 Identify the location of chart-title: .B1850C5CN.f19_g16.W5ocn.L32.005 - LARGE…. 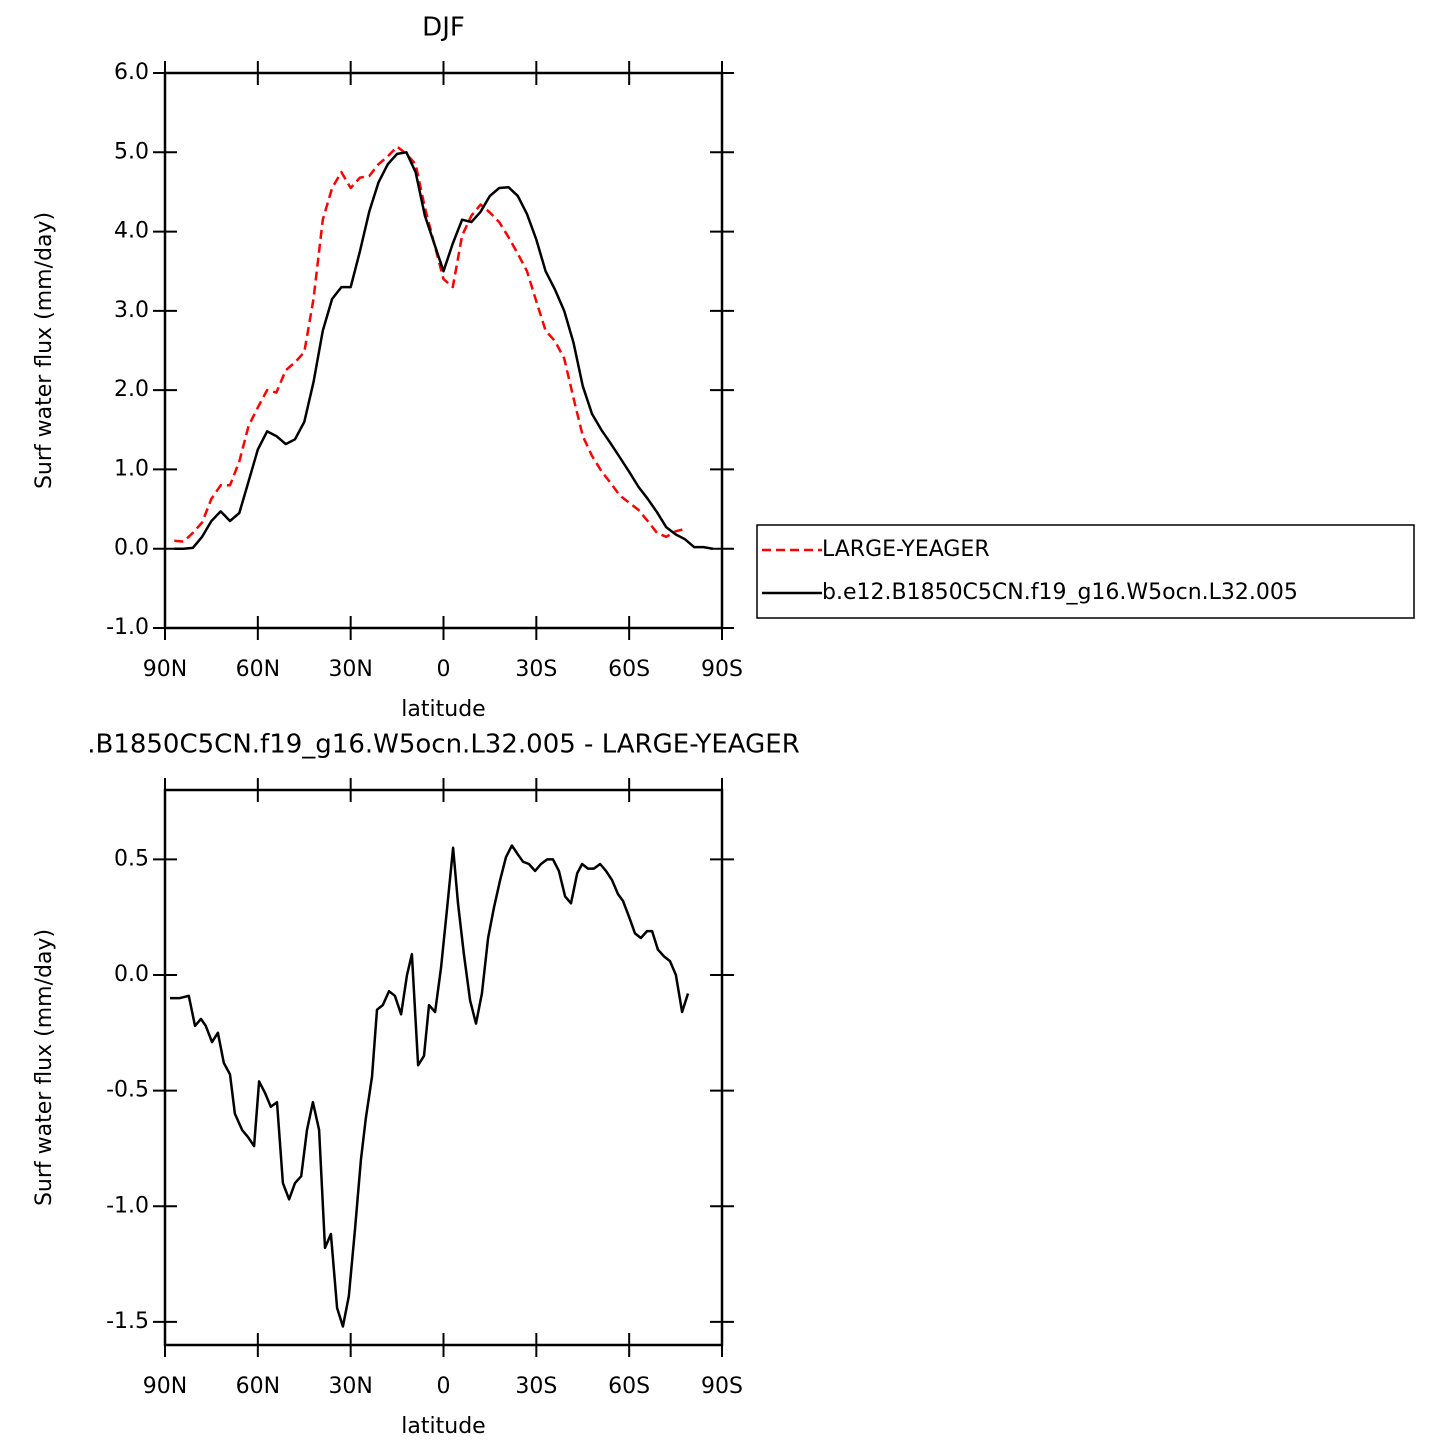
(443, 745).